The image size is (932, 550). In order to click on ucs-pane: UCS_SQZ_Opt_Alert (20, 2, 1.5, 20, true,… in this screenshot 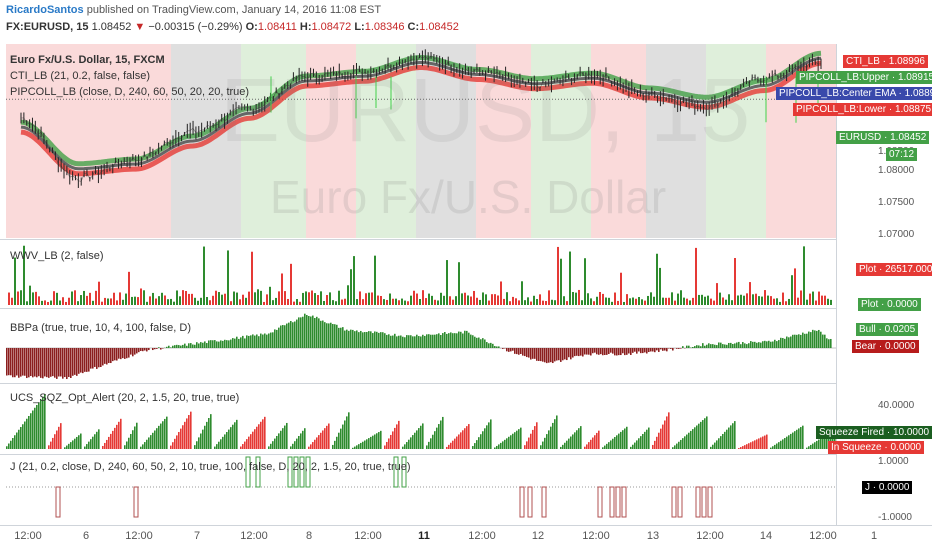, I will do `click(421, 419)`.